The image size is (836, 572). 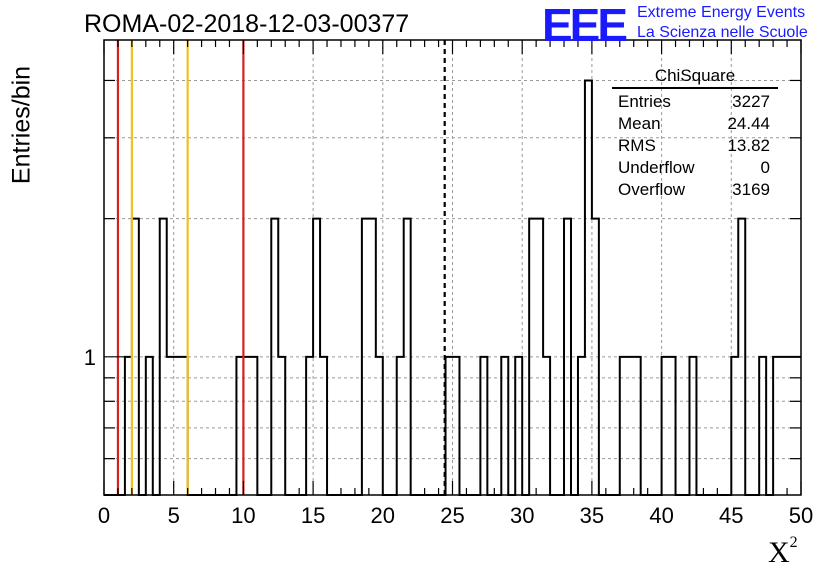 What do you see at coordinates (588, 287) in the screenshot?
I see `histogram-bin` at bounding box center [588, 287].